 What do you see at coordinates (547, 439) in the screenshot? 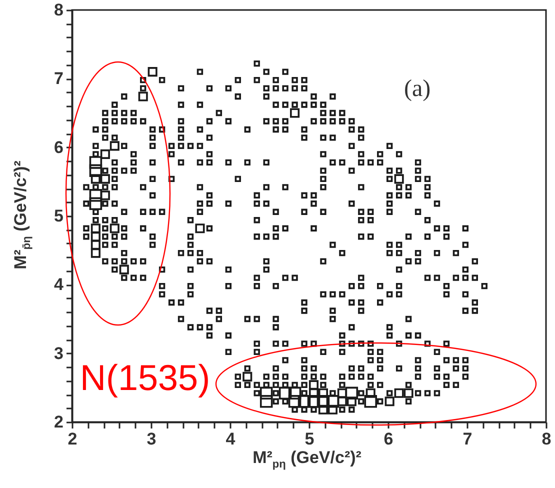
I see `x-tick-label: 8` at bounding box center [547, 439].